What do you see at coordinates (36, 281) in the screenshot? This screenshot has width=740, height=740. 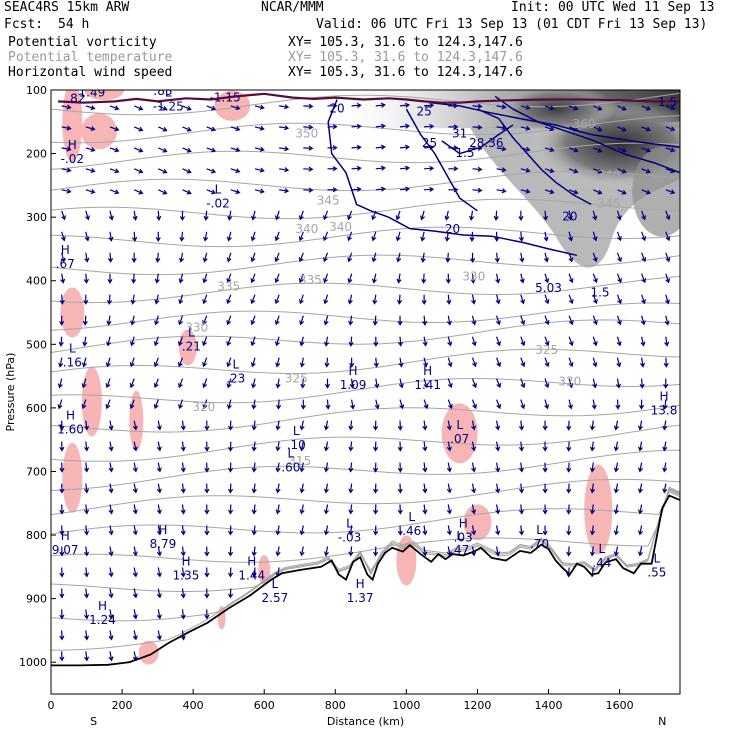 I see `y-tick-label: 400` at bounding box center [36, 281].